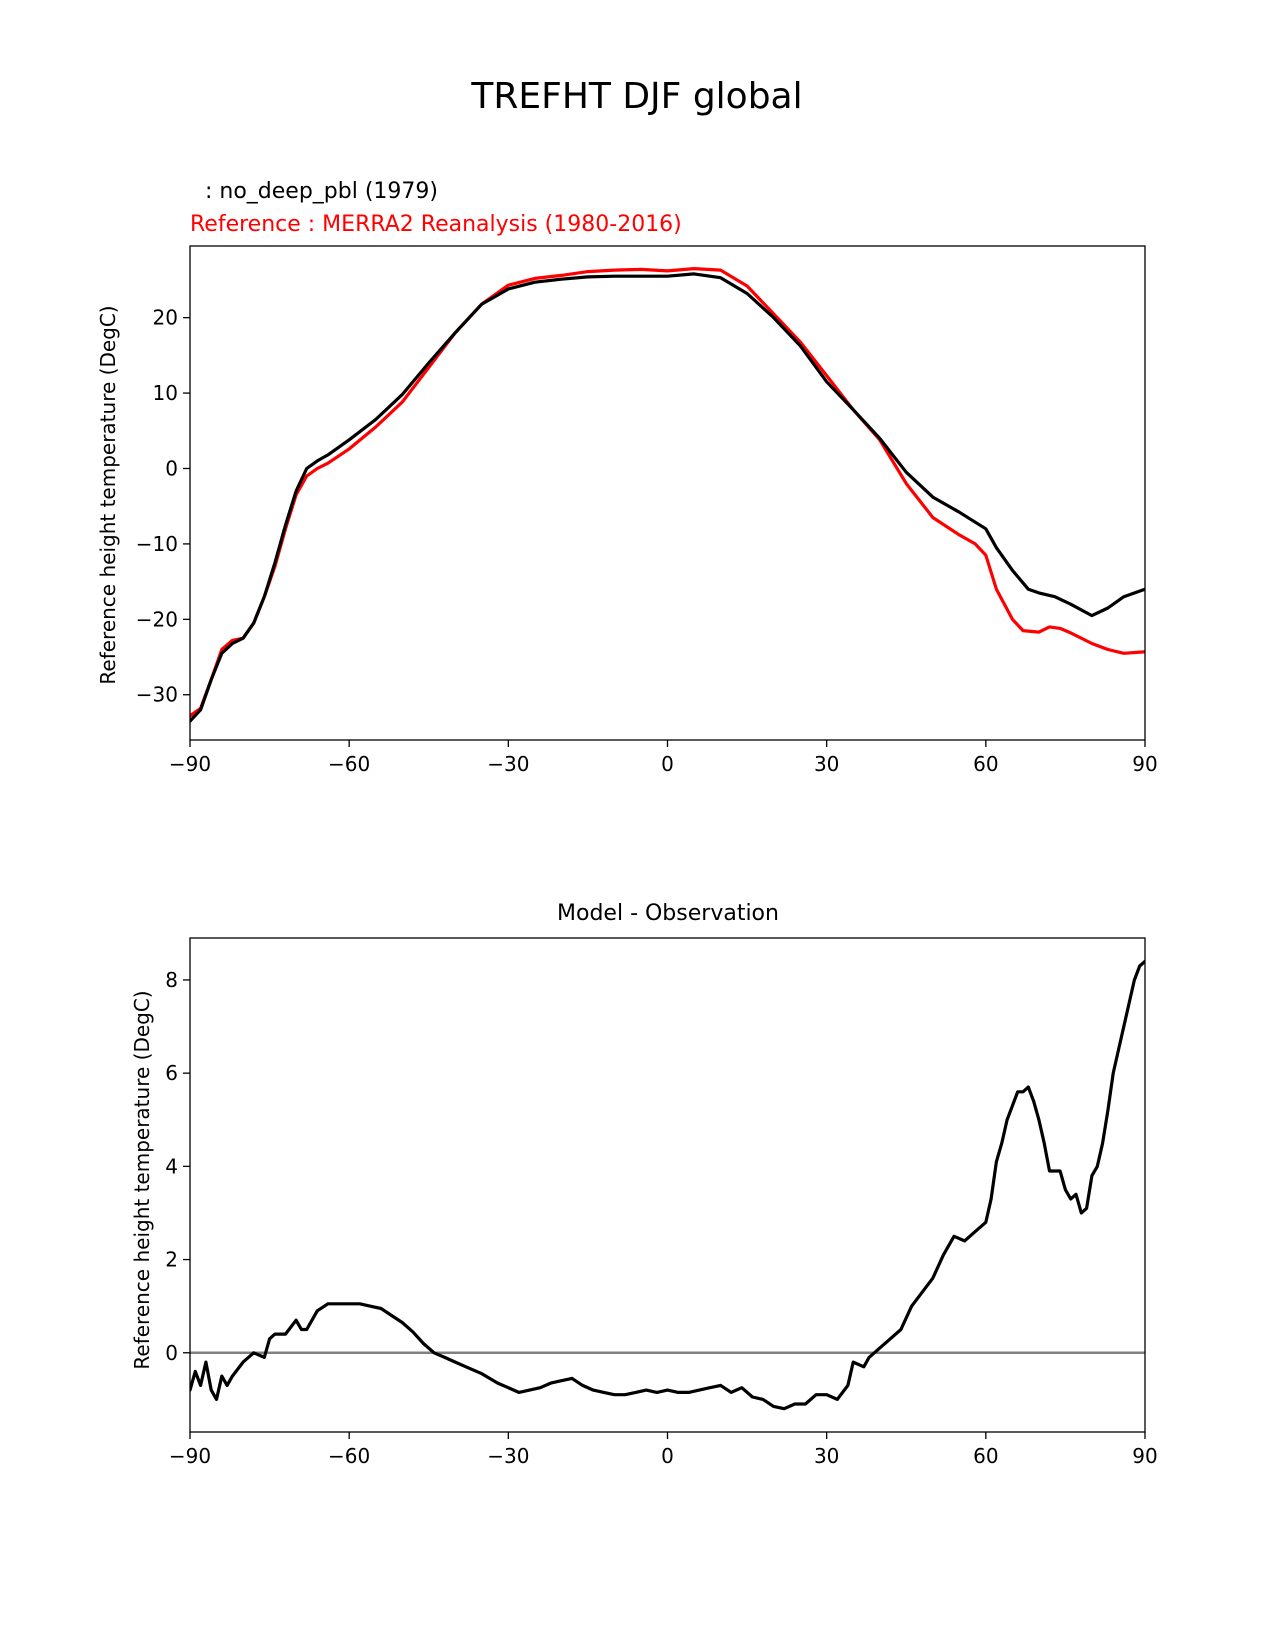 The width and height of the screenshot is (1275, 1650). Describe the element at coordinates (636, 96) in the screenshot. I see `figure-title: TREFHT DJF global` at that location.